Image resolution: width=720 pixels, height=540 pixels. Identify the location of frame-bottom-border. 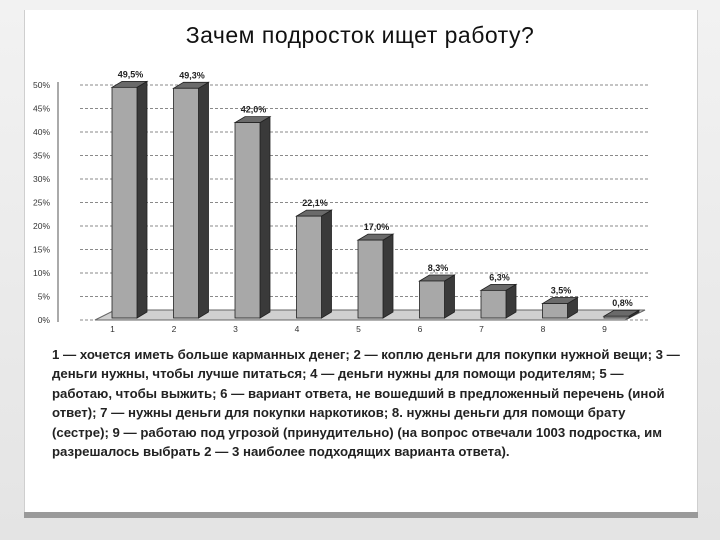
(361, 515).